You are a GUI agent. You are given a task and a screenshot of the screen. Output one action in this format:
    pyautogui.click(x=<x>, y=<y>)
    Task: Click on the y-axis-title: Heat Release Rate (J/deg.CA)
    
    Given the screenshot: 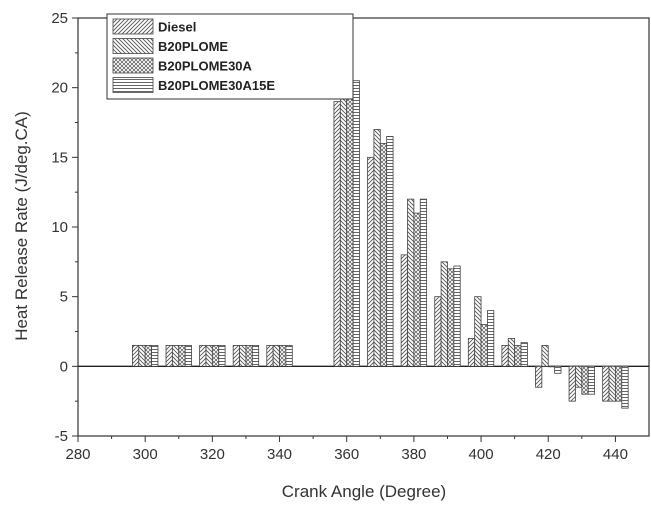 What is the action you would take?
    pyautogui.click(x=21, y=226)
    